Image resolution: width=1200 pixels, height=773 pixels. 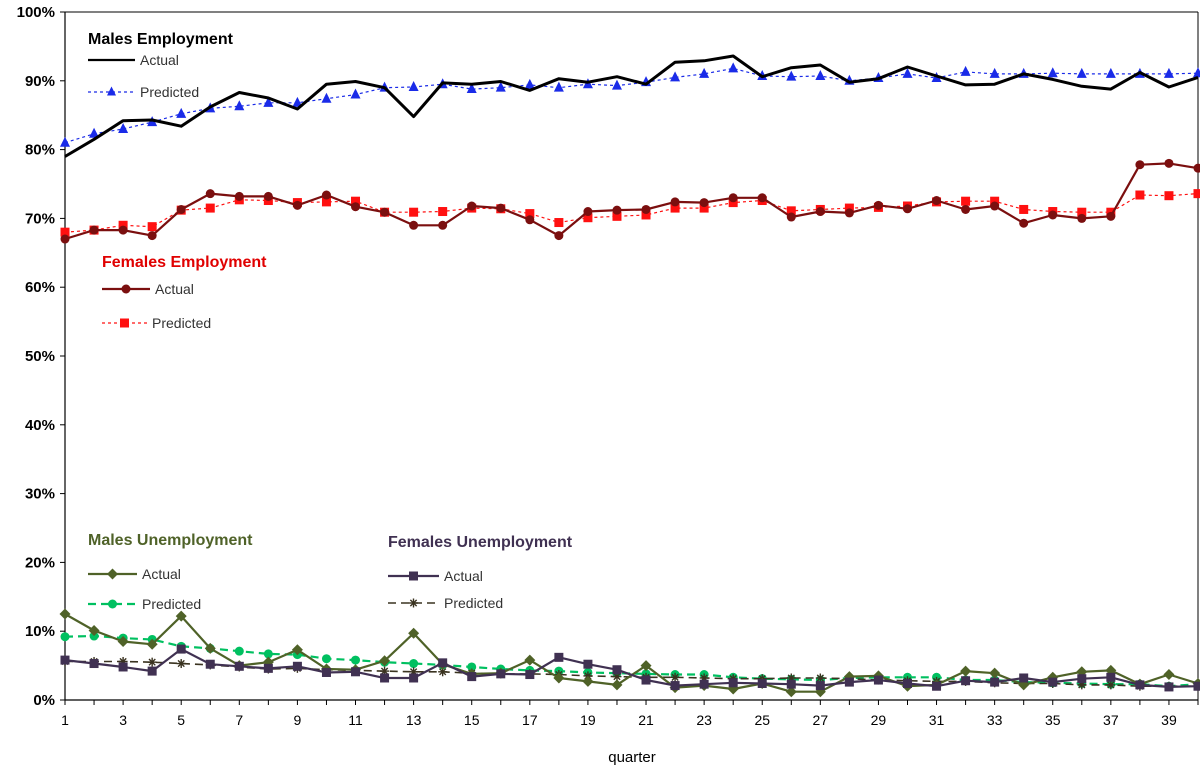 I want to click on x-tick-label: 21, so click(x=646, y=720).